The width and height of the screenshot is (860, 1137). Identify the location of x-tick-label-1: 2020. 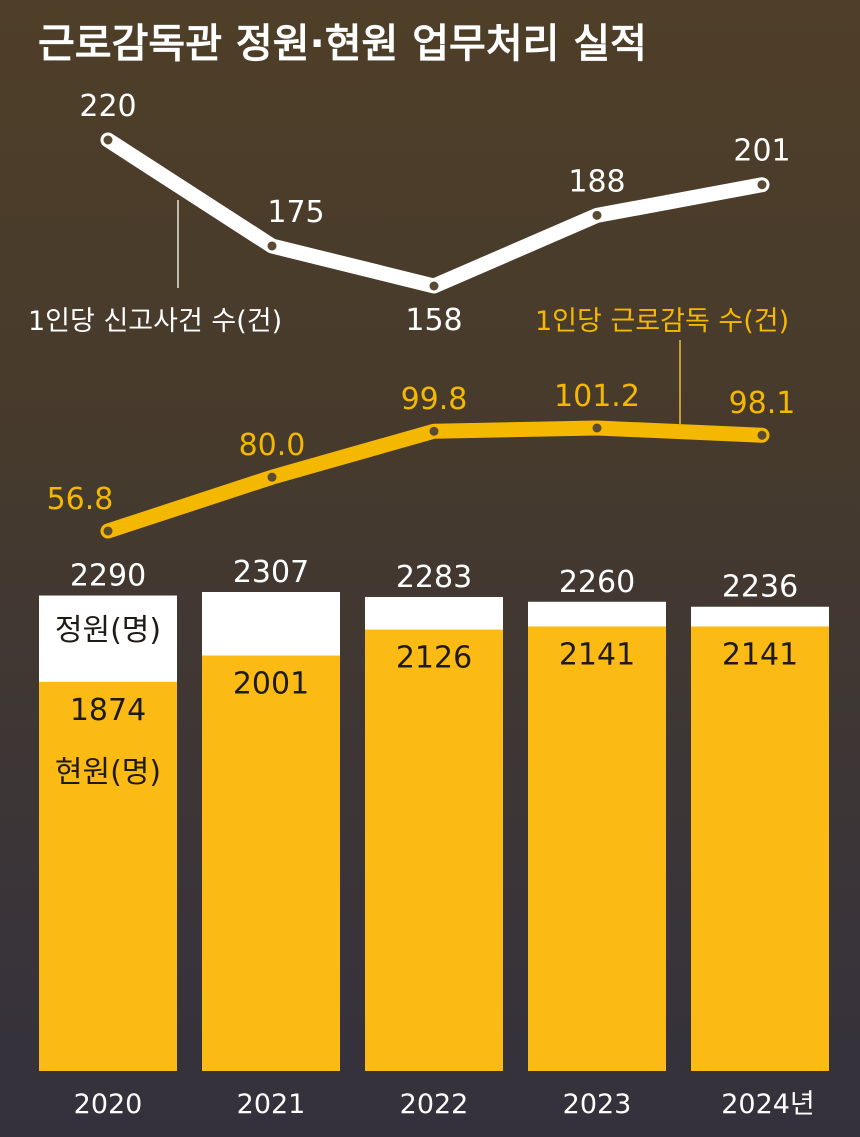
(108, 1104).